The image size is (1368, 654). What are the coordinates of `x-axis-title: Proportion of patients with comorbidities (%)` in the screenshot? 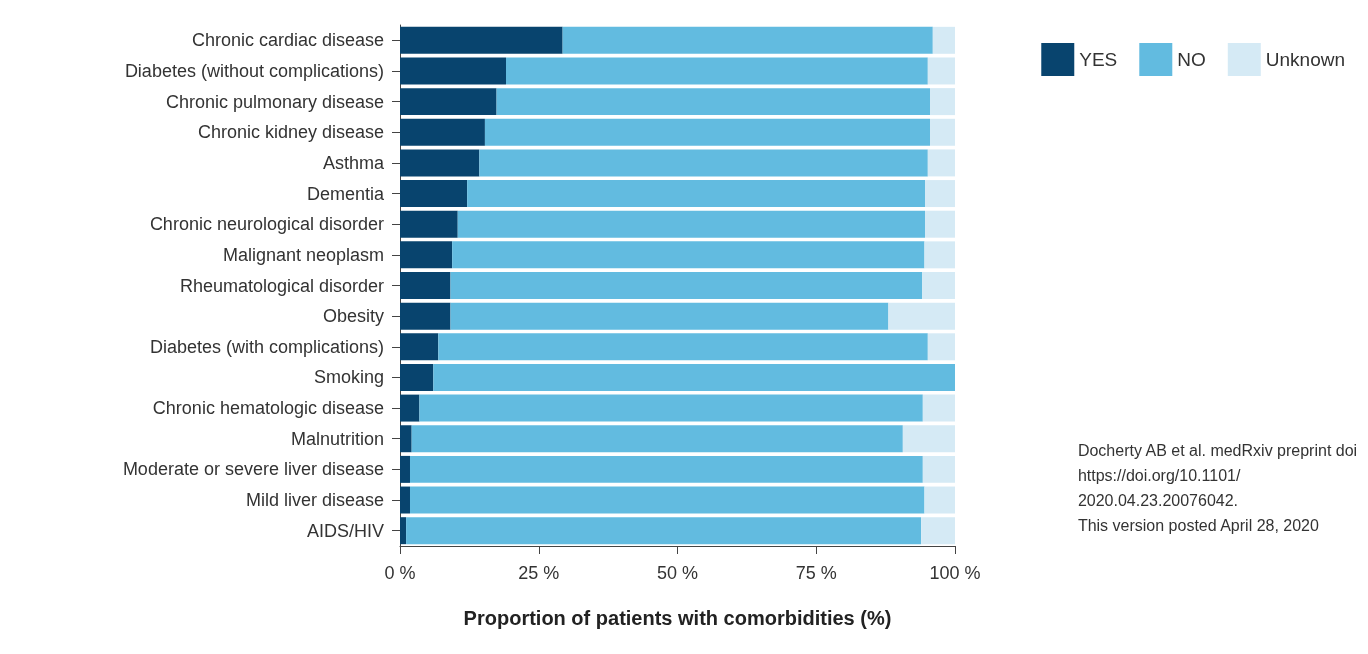 It's located at (677, 618).